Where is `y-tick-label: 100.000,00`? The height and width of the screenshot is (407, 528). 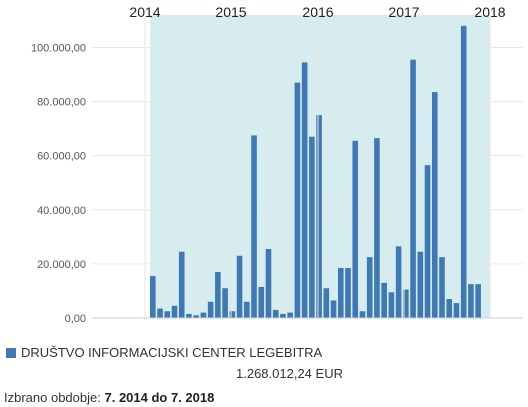 y-tick-label: 100.000,00 is located at coordinates (58, 48).